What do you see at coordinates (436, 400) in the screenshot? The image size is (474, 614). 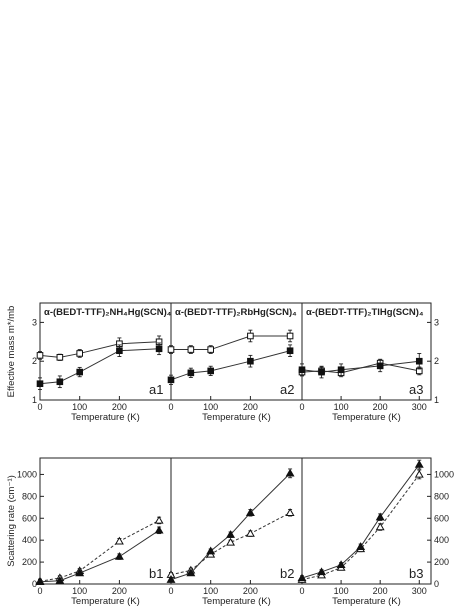 I see `y-tick-label: 1` at bounding box center [436, 400].